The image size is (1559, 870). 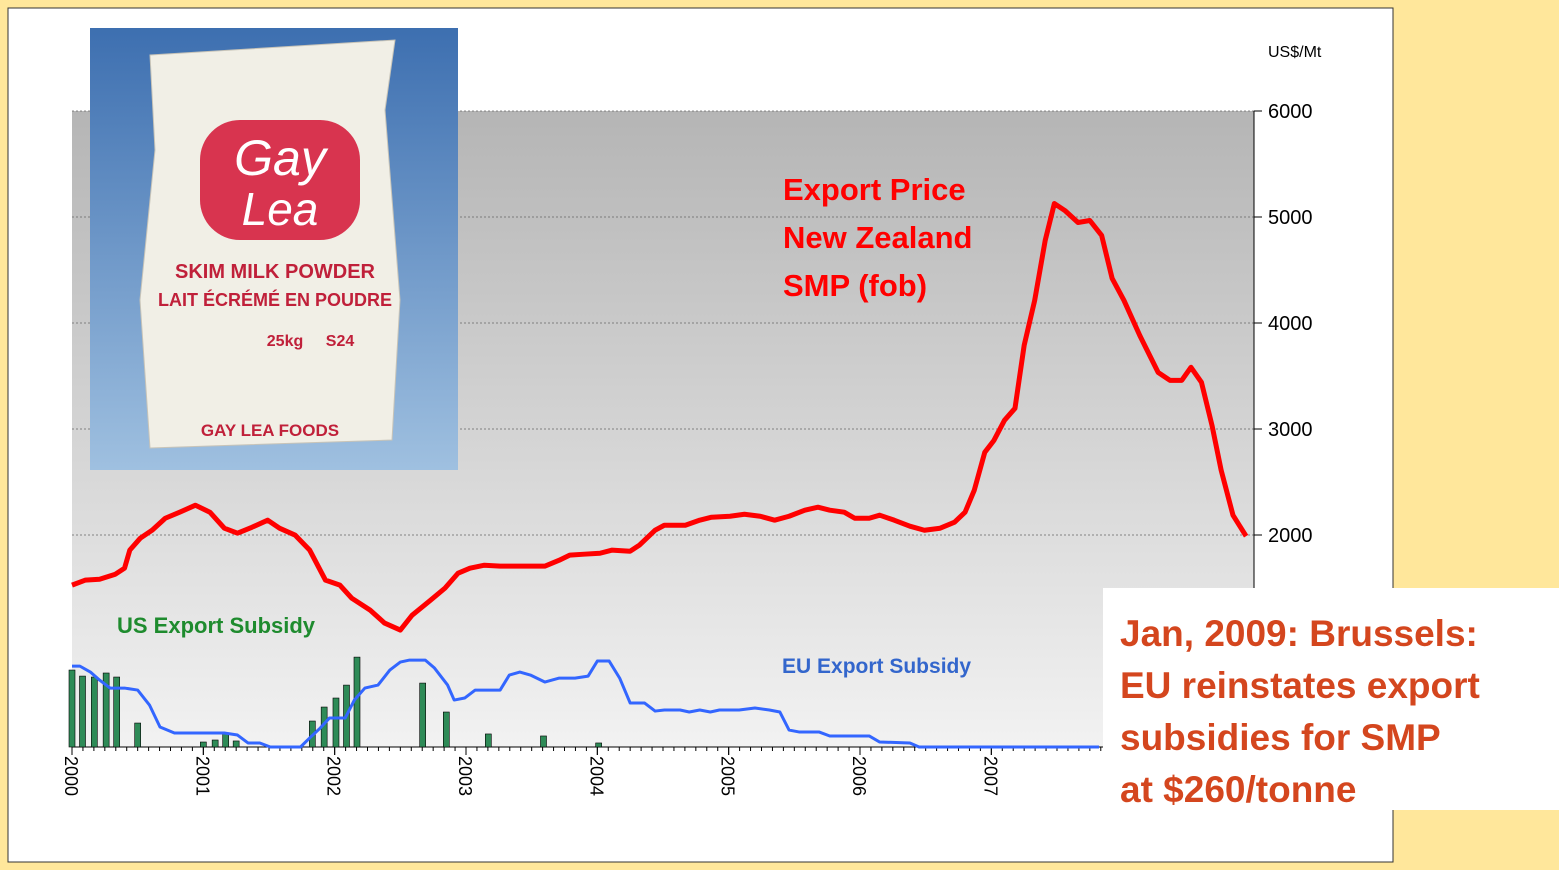 I want to click on annotation-text: EU reinstates export, so click(x=1300, y=685).